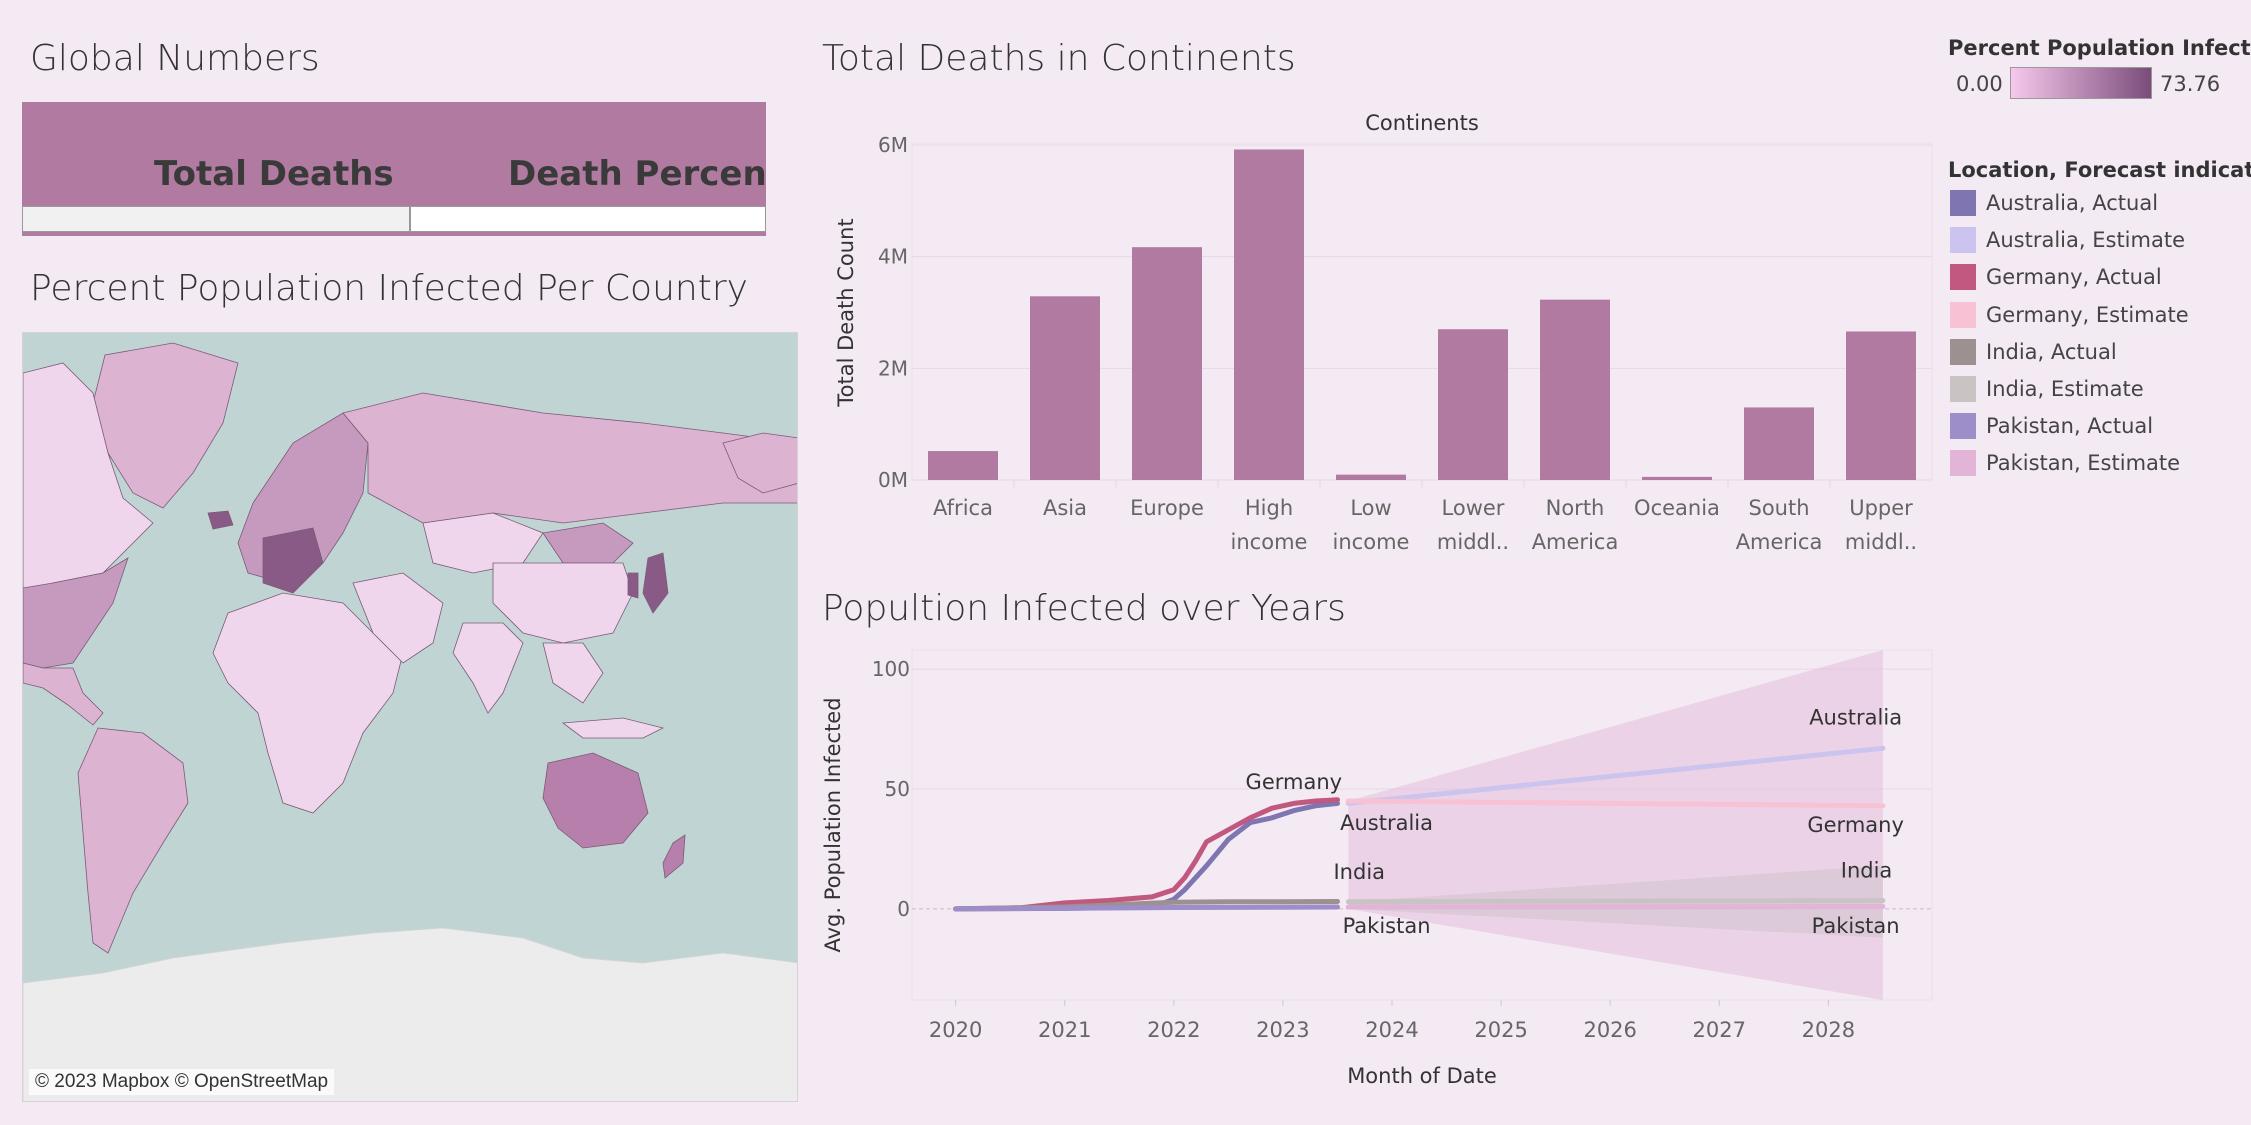  I want to click on legend-item: Australia, Estimate, so click(2067, 240).